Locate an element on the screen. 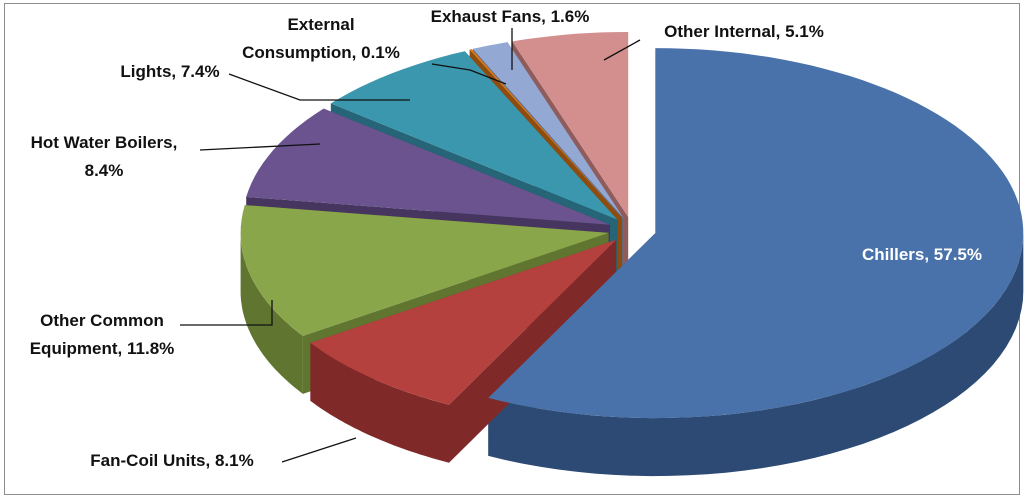  slice-label-hot-water-boilers-line1: Hot Water Boilers, is located at coordinates (104, 142).